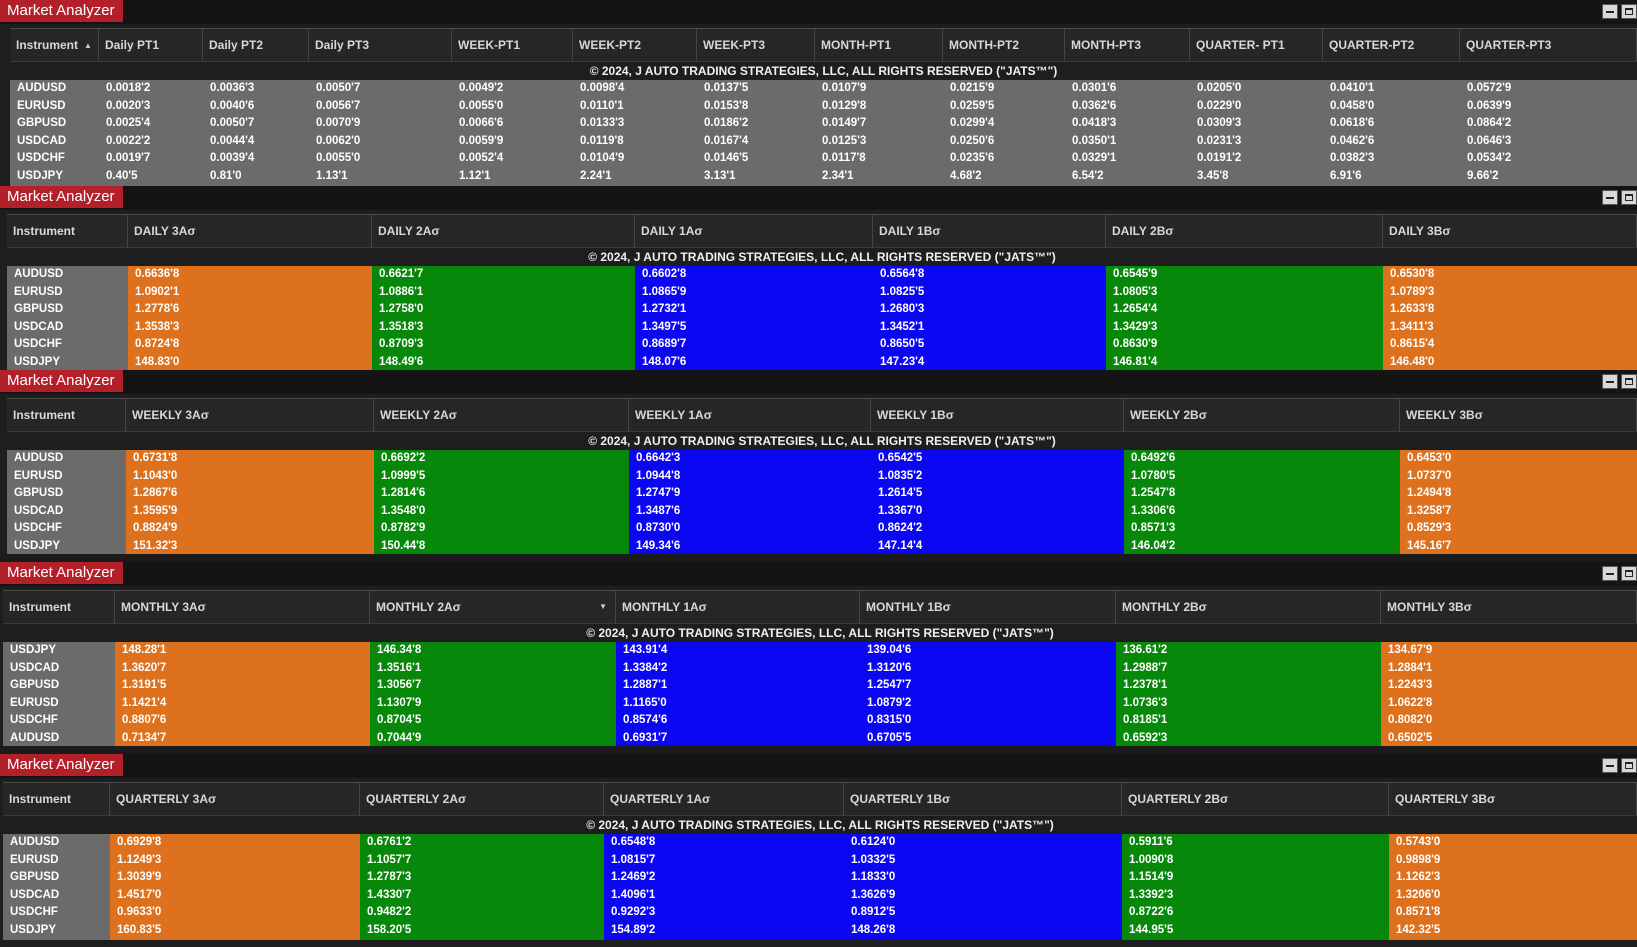  Describe the element at coordinates (750, 415) in the screenshot. I see `column-header: WEEKLY 1Aσ` at that location.